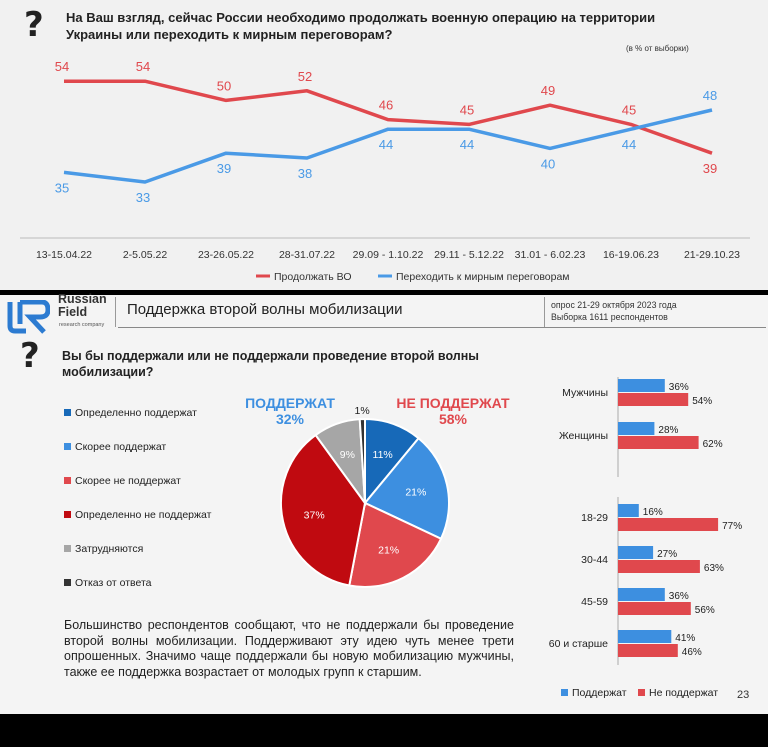  Describe the element at coordinates (224, 85) in the screenshot. I see `data-label: 50` at that location.